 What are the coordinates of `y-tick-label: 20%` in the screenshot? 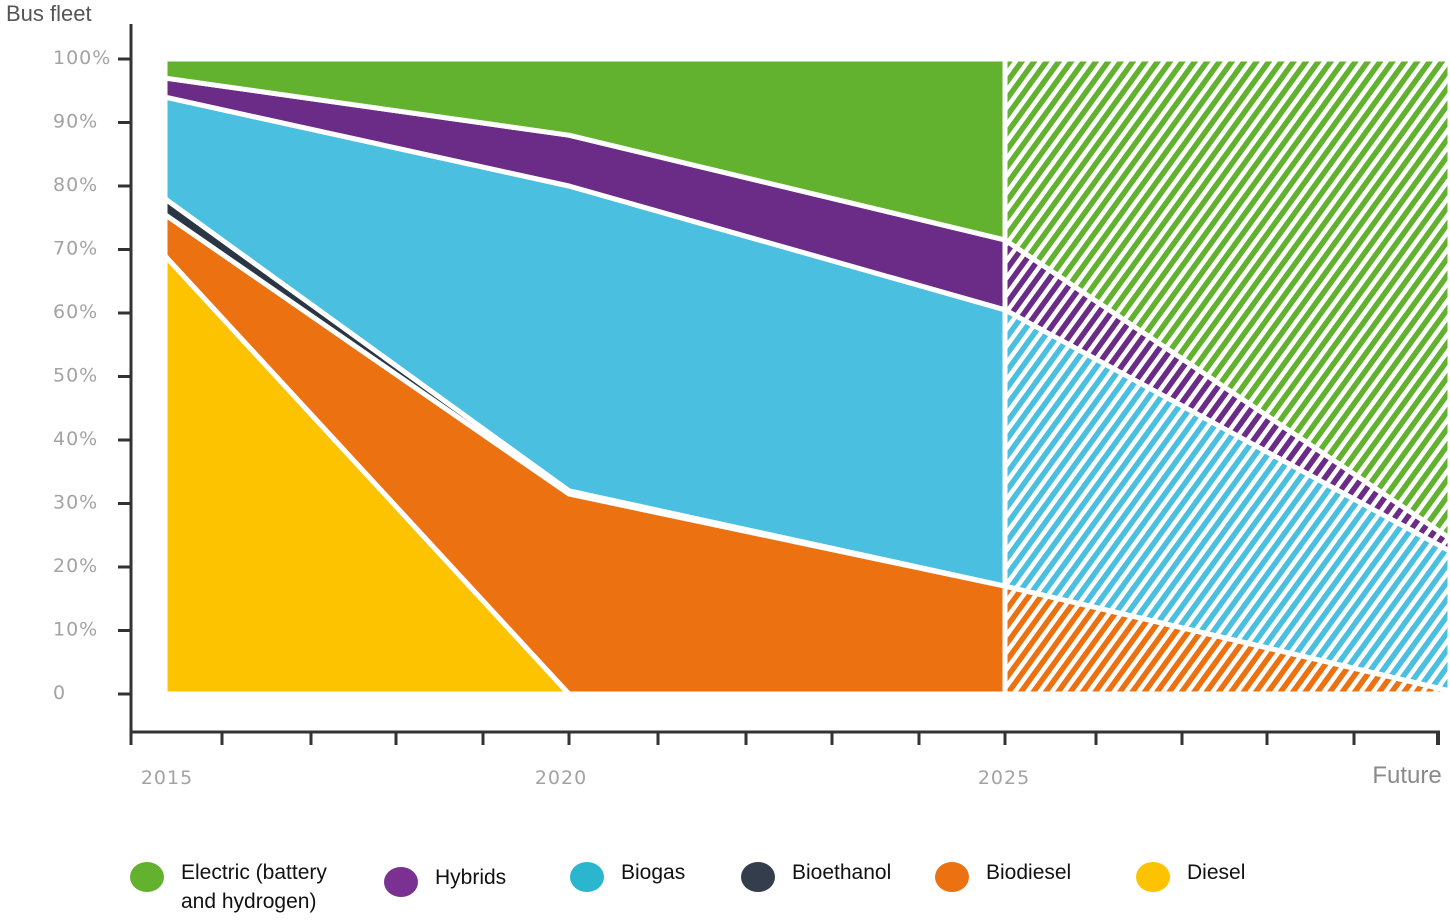 It's located at (75, 566).